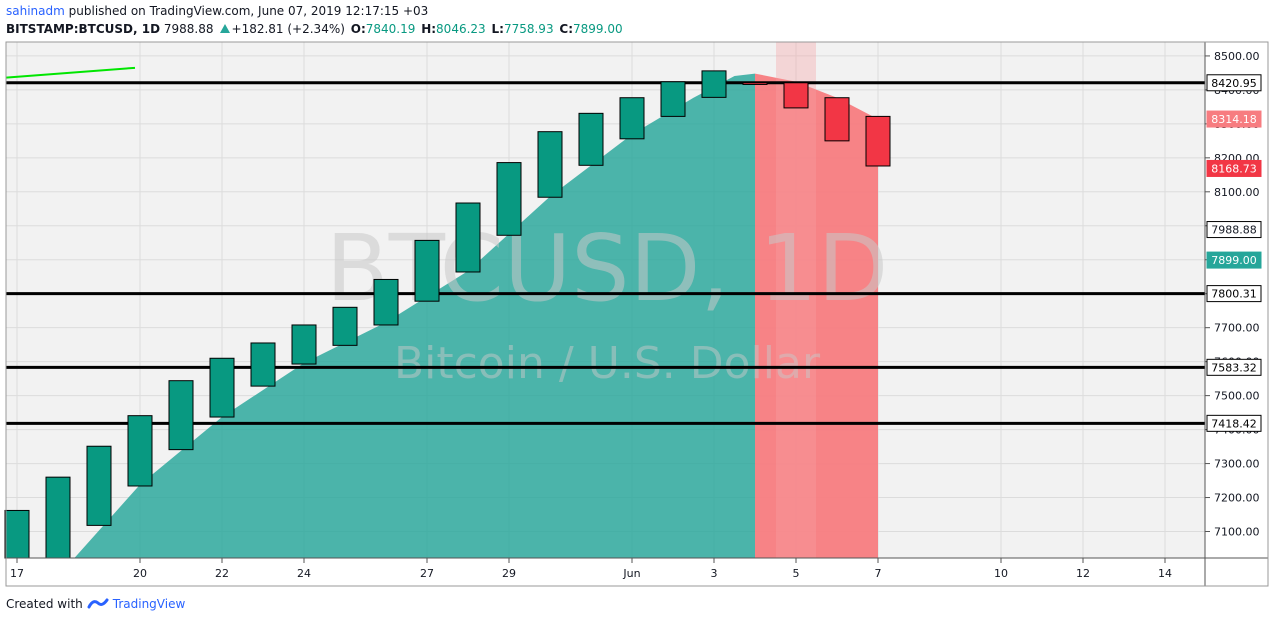 Image resolution: width=1274 pixels, height=622 pixels. Describe the element at coordinates (714, 573) in the screenshot. I see `x-tick-label: 3` at that location.